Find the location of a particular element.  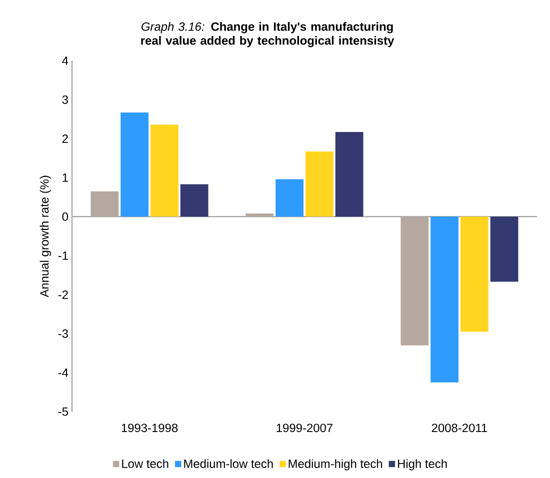

x-tick-label: 2008-2011 is located at coordinates (460, 428).